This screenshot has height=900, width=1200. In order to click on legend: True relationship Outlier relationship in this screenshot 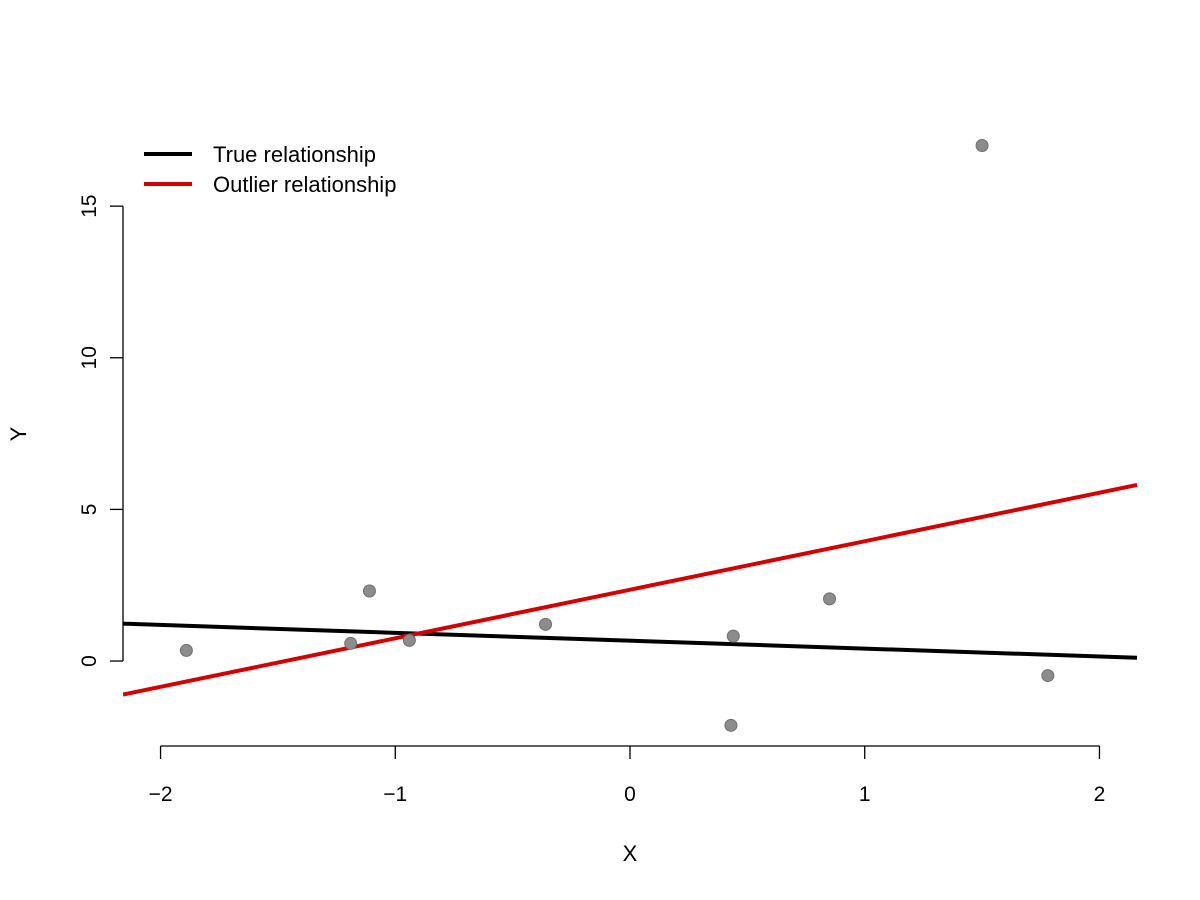, I will do `click(270, 169)`.